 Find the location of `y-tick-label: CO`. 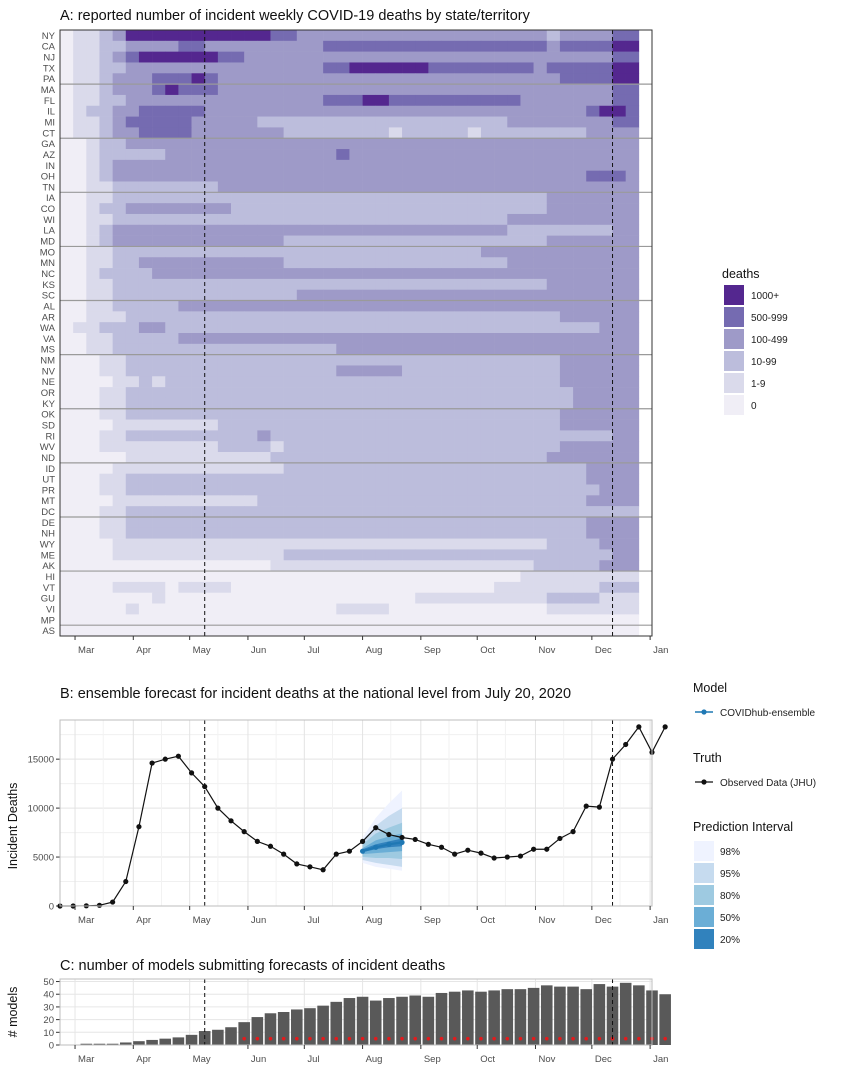

y-tick-label: CO is located at coordinates (48, 209).